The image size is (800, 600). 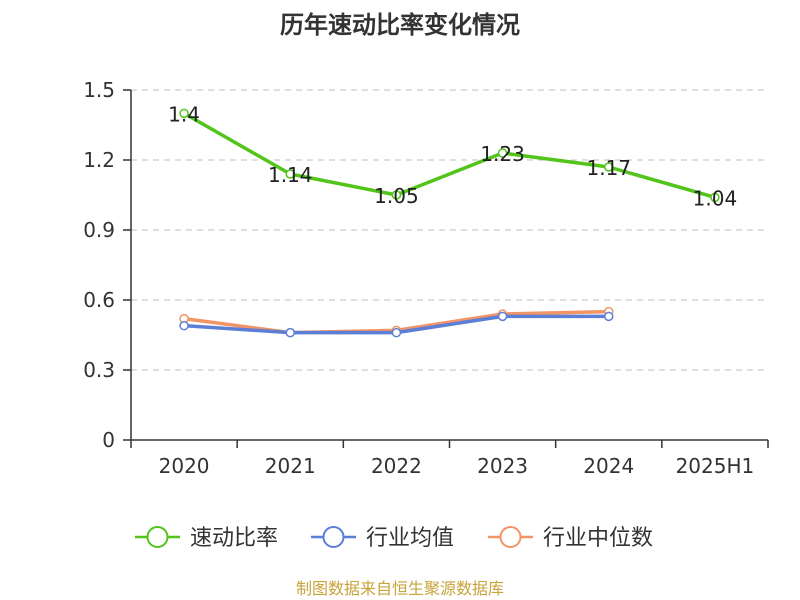 What do you see at coordinates (400, 588) in the screenshot?
I see `source-note: 制图数据来自恒生聚源数据库` at bounding box center [400, 588].